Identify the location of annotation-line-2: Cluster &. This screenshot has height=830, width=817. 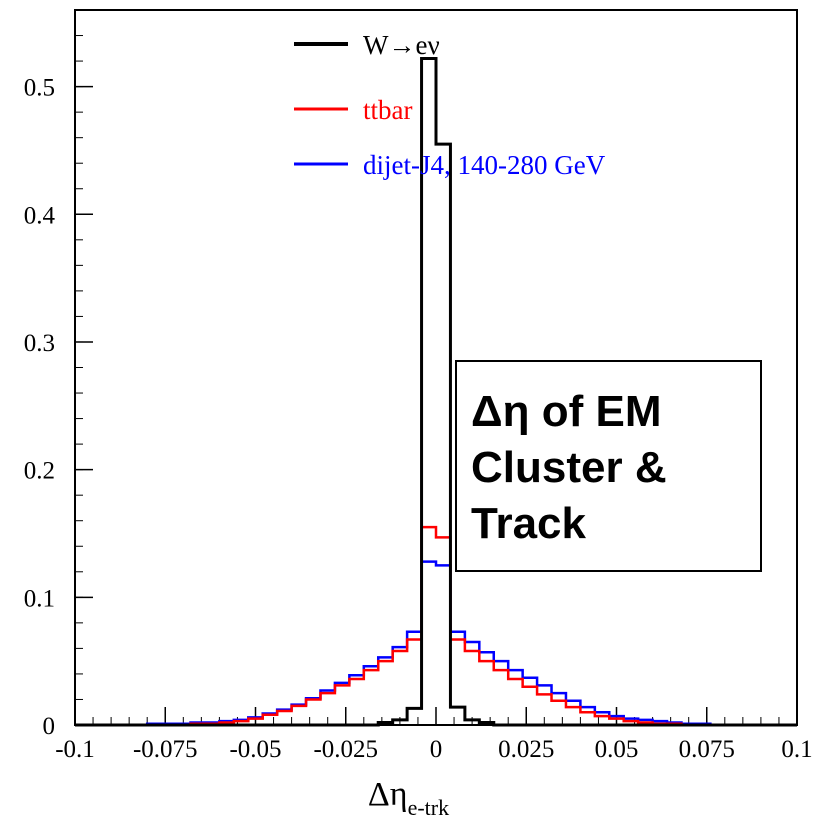
(569, 467).